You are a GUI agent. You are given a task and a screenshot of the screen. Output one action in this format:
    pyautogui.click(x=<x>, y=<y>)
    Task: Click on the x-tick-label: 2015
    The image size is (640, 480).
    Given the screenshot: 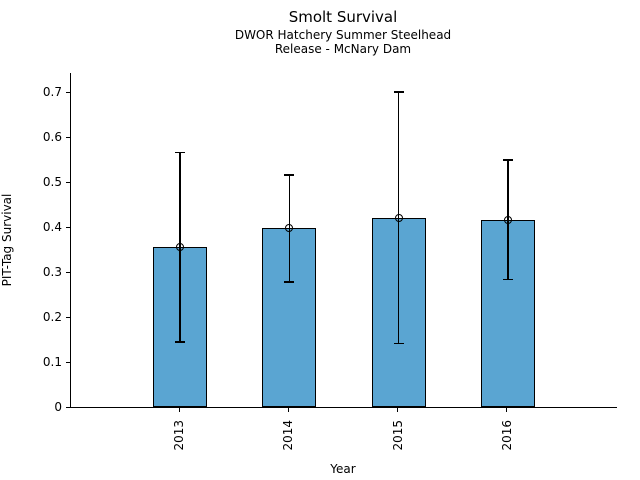 What is the action you would take?
    pyautogui.click(x=397, y=435)
    